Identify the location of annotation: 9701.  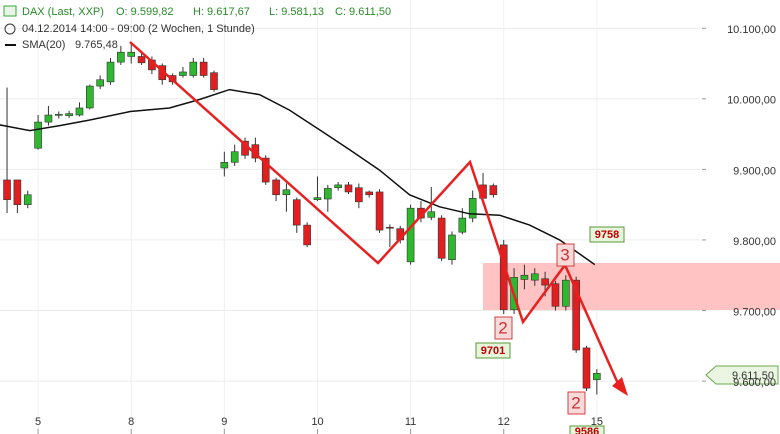
(493, 351).